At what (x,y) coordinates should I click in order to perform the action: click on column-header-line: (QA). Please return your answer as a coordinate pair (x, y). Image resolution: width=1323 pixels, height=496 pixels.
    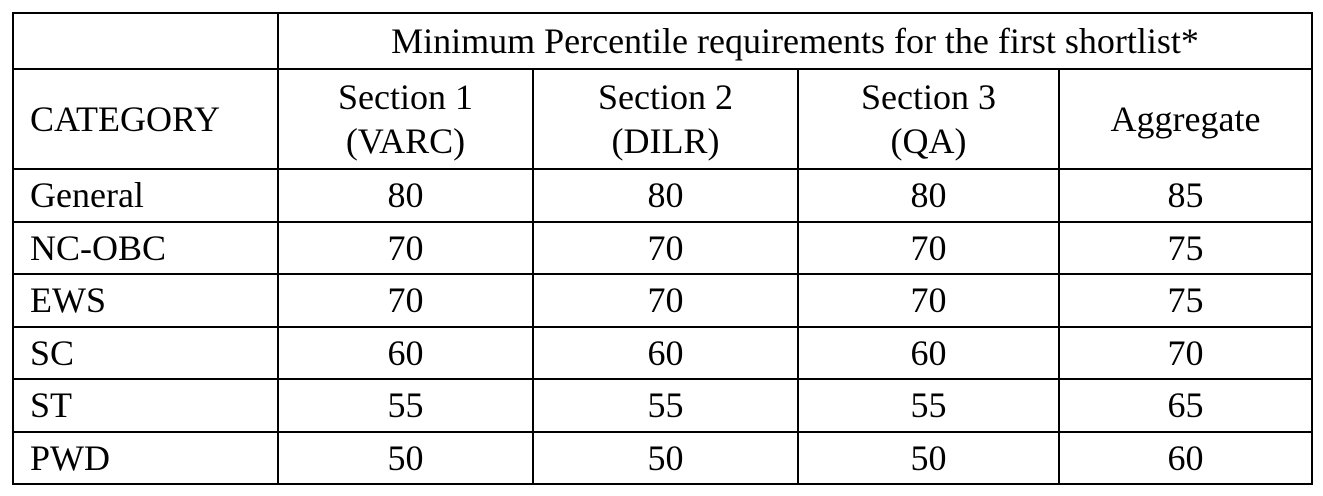
    Looking at the image, I should click on (928, 141).